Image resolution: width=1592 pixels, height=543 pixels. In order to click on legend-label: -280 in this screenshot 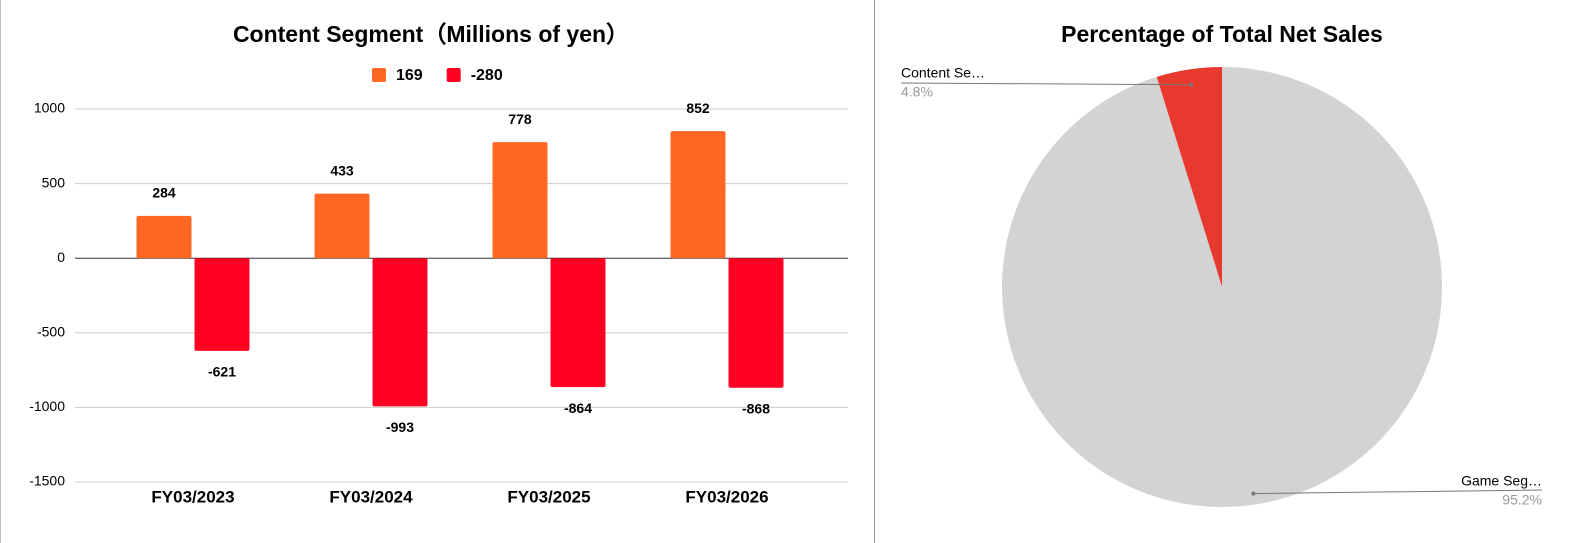, I will do `click(487, 75)`.